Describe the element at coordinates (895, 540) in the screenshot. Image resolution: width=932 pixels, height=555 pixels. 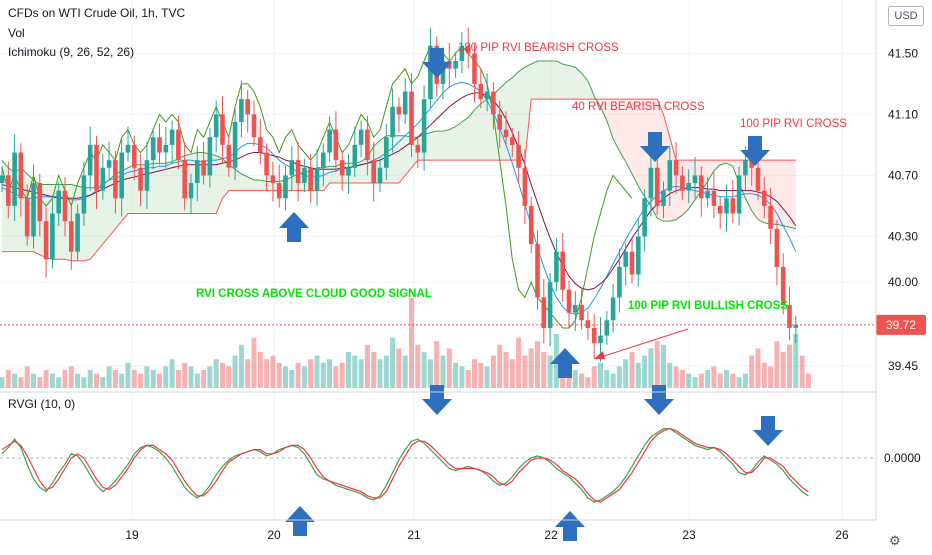
I see `settings-gear-icon: ⚙` at that location.